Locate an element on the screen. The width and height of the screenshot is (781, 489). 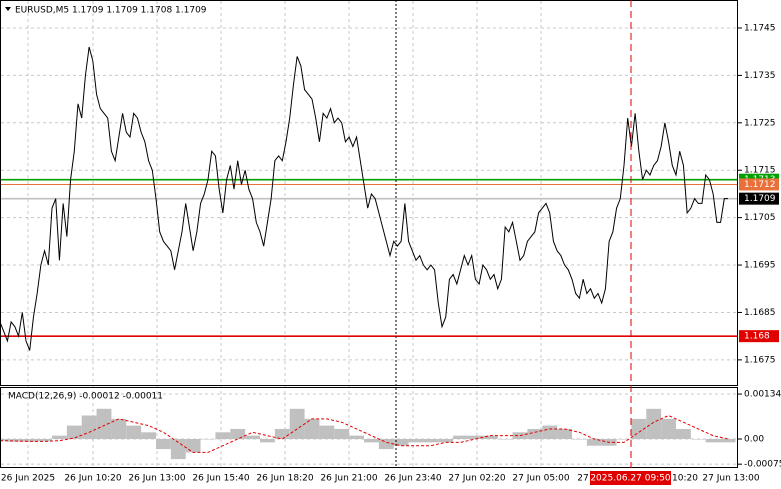
y-tick-label: 1.1705 is located at coordinates (760, 218).